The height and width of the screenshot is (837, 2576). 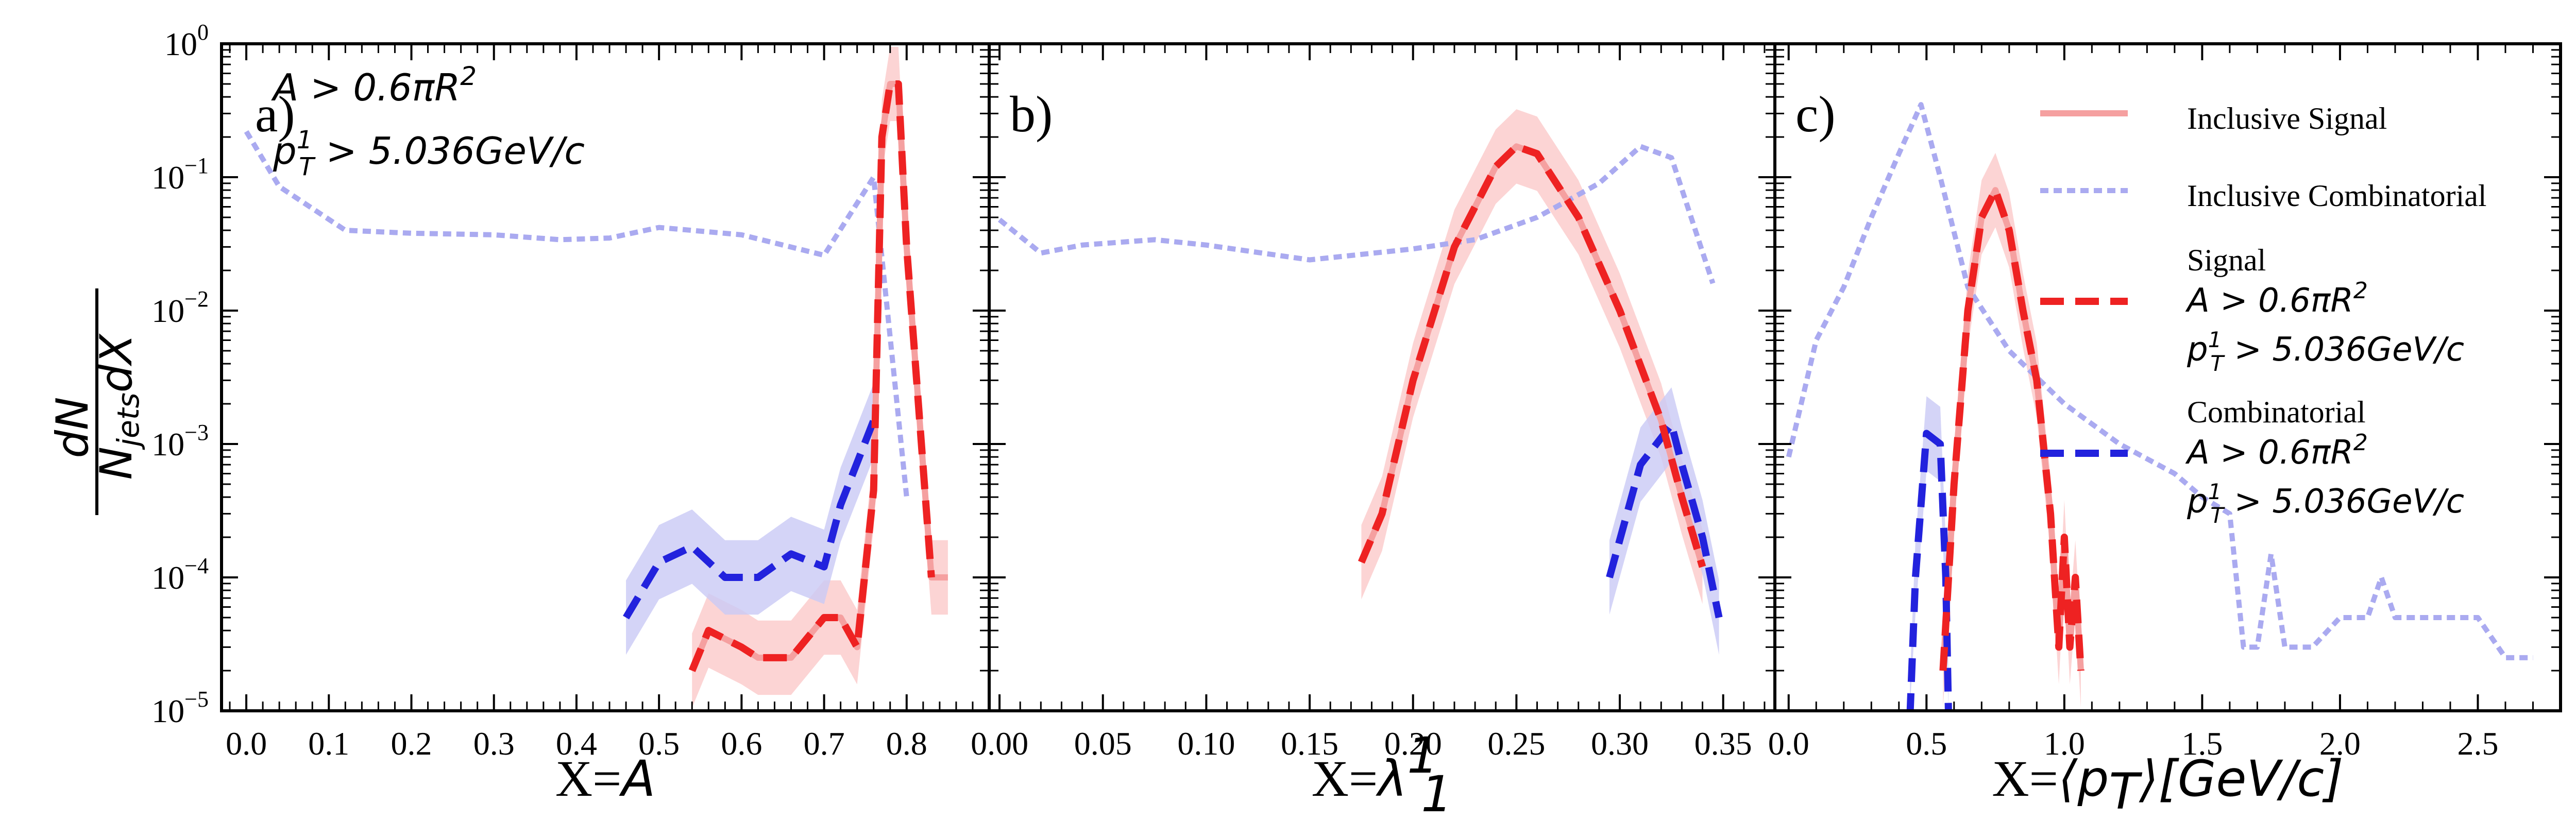 I want to click on x-tick-label: 0.1, so click(x=328, y=744).